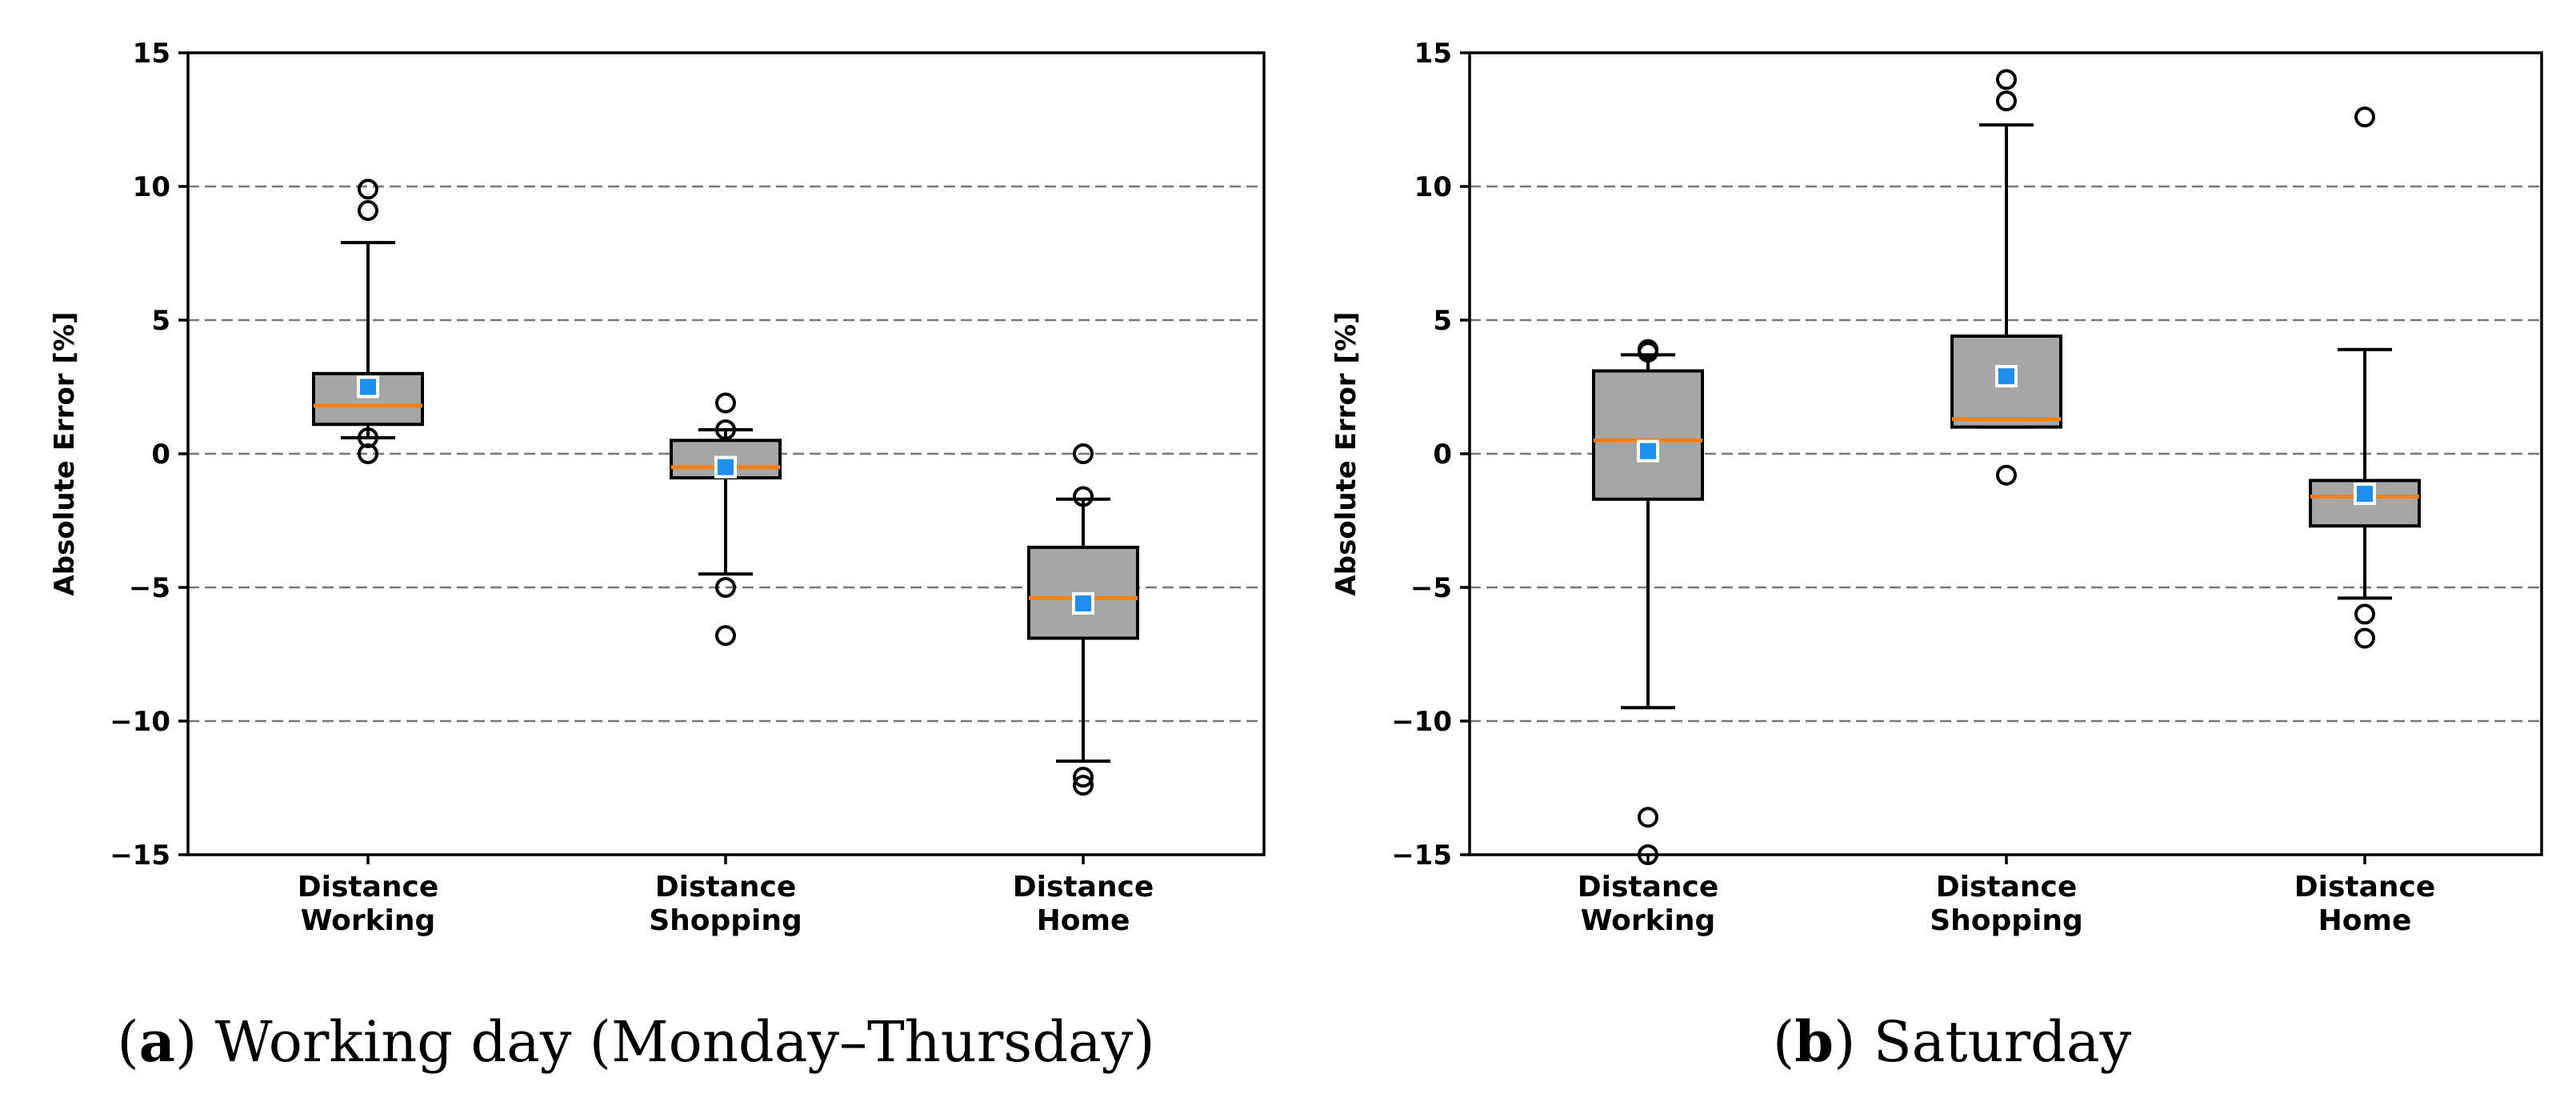  I want to click on panel-b-category-label-line2: Working, so click(1648, 920).